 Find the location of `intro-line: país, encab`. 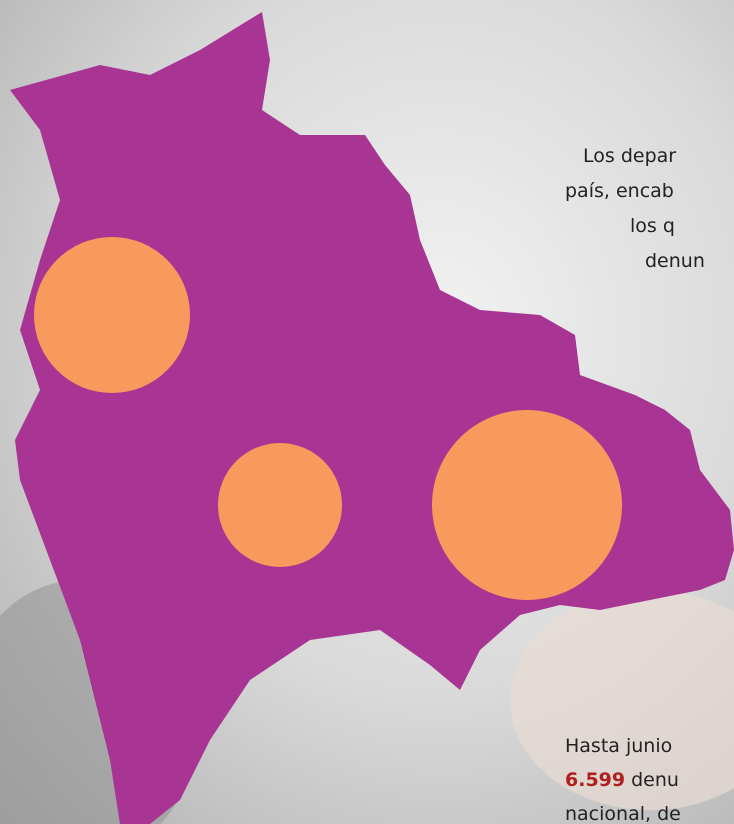

intro-line: país, encab is located at coordinates (619, 191).